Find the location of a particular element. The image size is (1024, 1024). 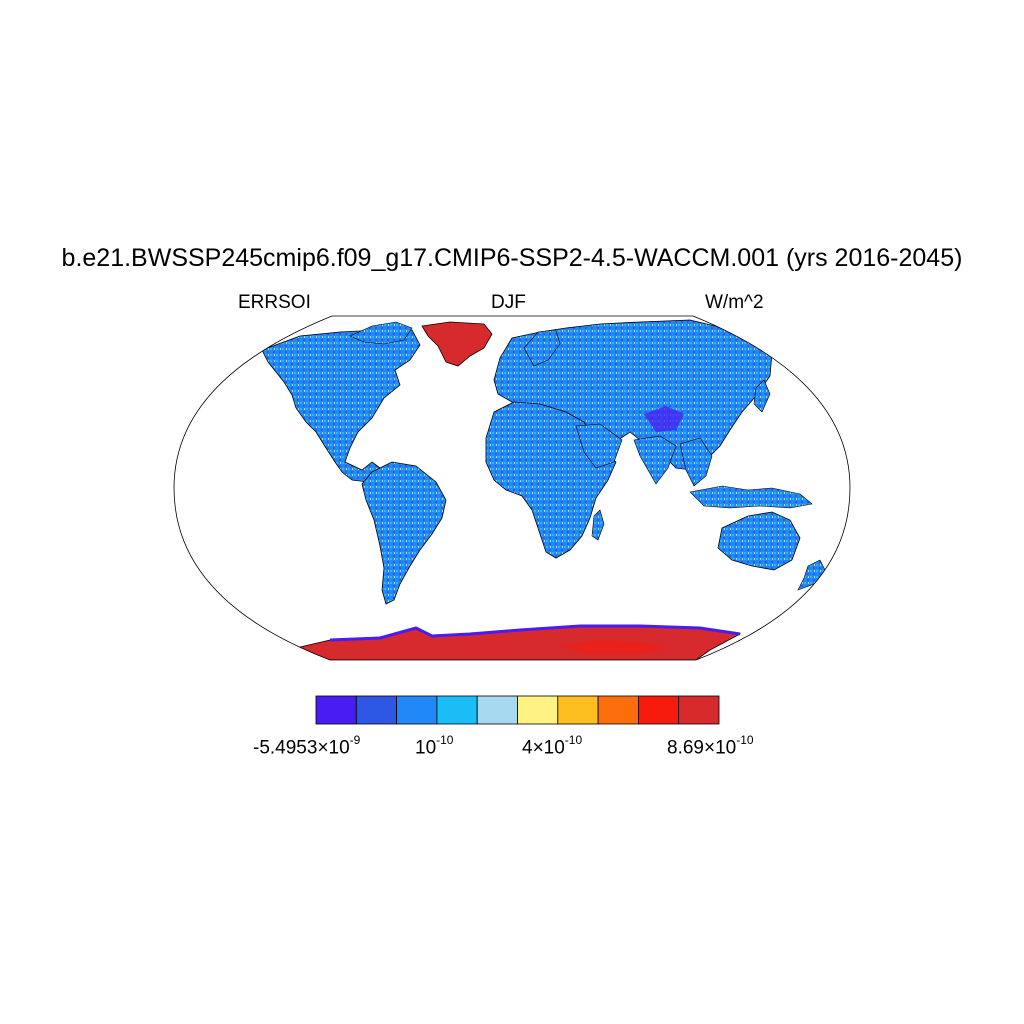

landmass-arabia is located at coordinates (599, 446).